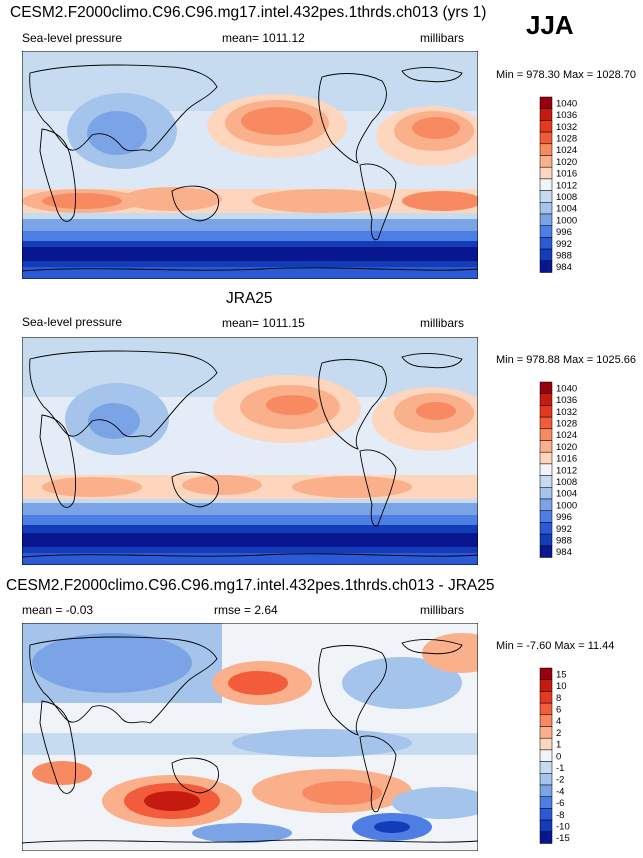  What do you see at coordinates (263, 38) in the screenshot?
I see `panel1-mean: mean= 1011.12` at bounding box center [263, 38].